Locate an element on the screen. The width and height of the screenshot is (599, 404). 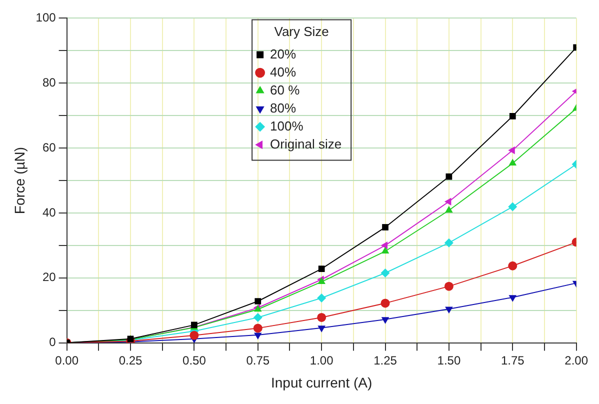
legend-label: 100% is located at coordinates (287, 126).